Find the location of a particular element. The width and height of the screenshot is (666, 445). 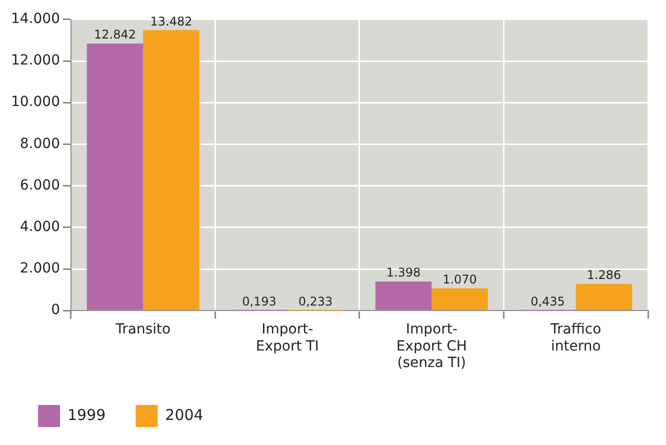

data-label: 0,193 is located at coordinates (259, 301).